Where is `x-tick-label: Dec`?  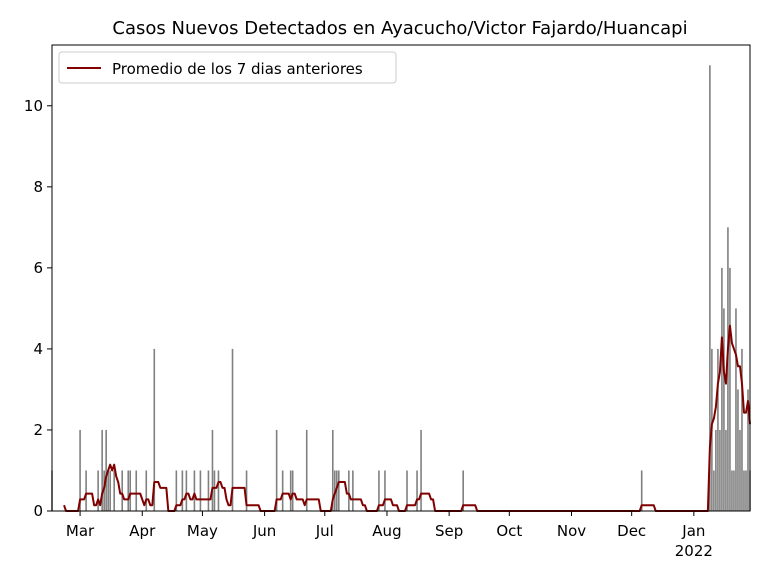 x-tick-label: Dec is located at coordinates (631, 531).